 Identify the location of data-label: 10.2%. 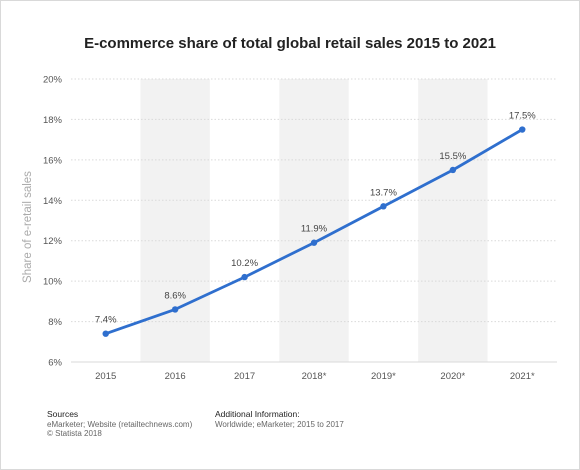
(244, 263).